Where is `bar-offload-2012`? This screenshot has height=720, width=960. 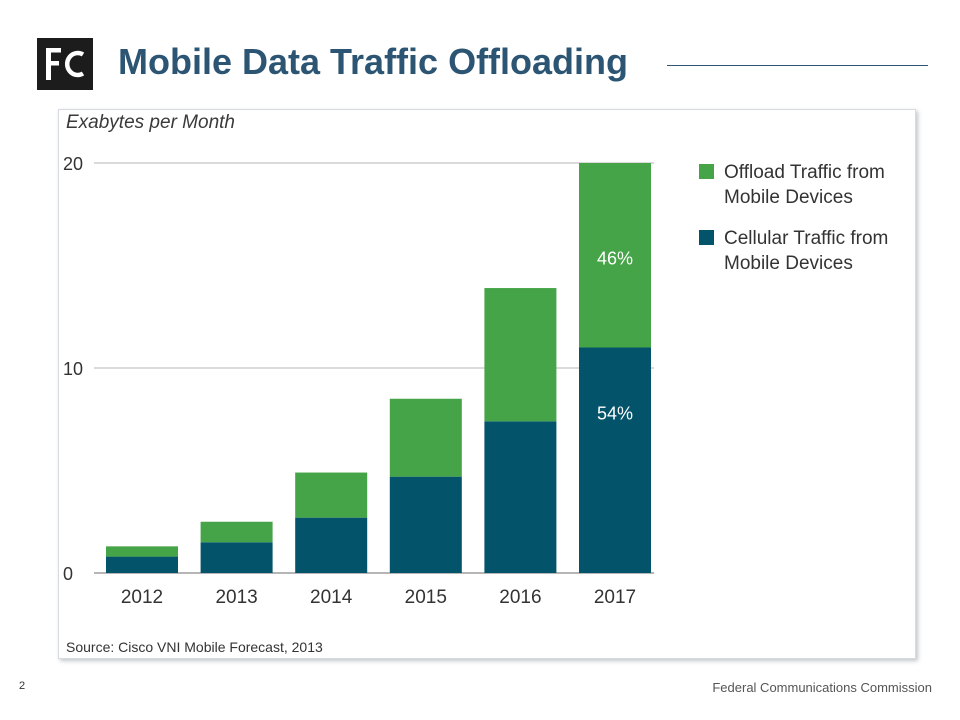
bar-offload-2012 is located at coordinates (142, 551).